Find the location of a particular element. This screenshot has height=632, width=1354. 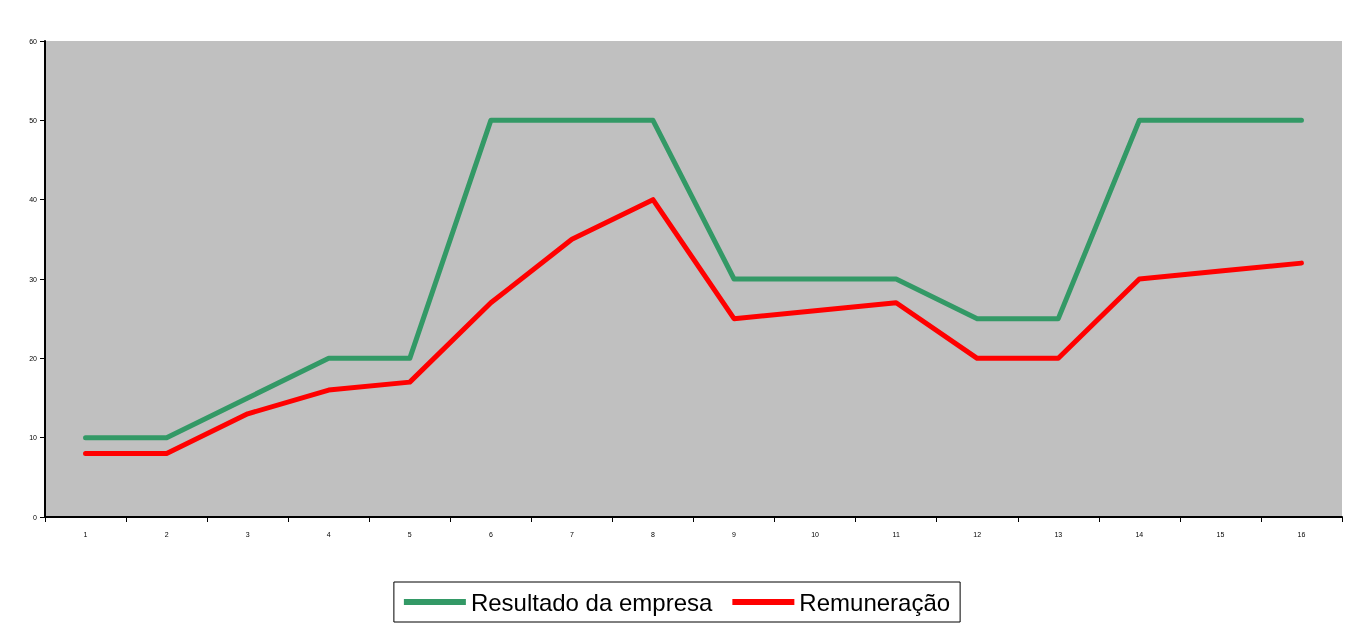

legend-label: Resultado da empresa is located at coordinates (592, 602).